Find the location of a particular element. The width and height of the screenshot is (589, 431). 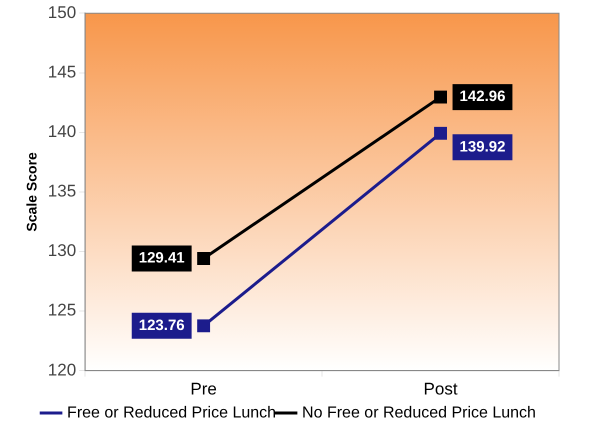

x-tick-label: Pre is located at coordinates (203, 388).